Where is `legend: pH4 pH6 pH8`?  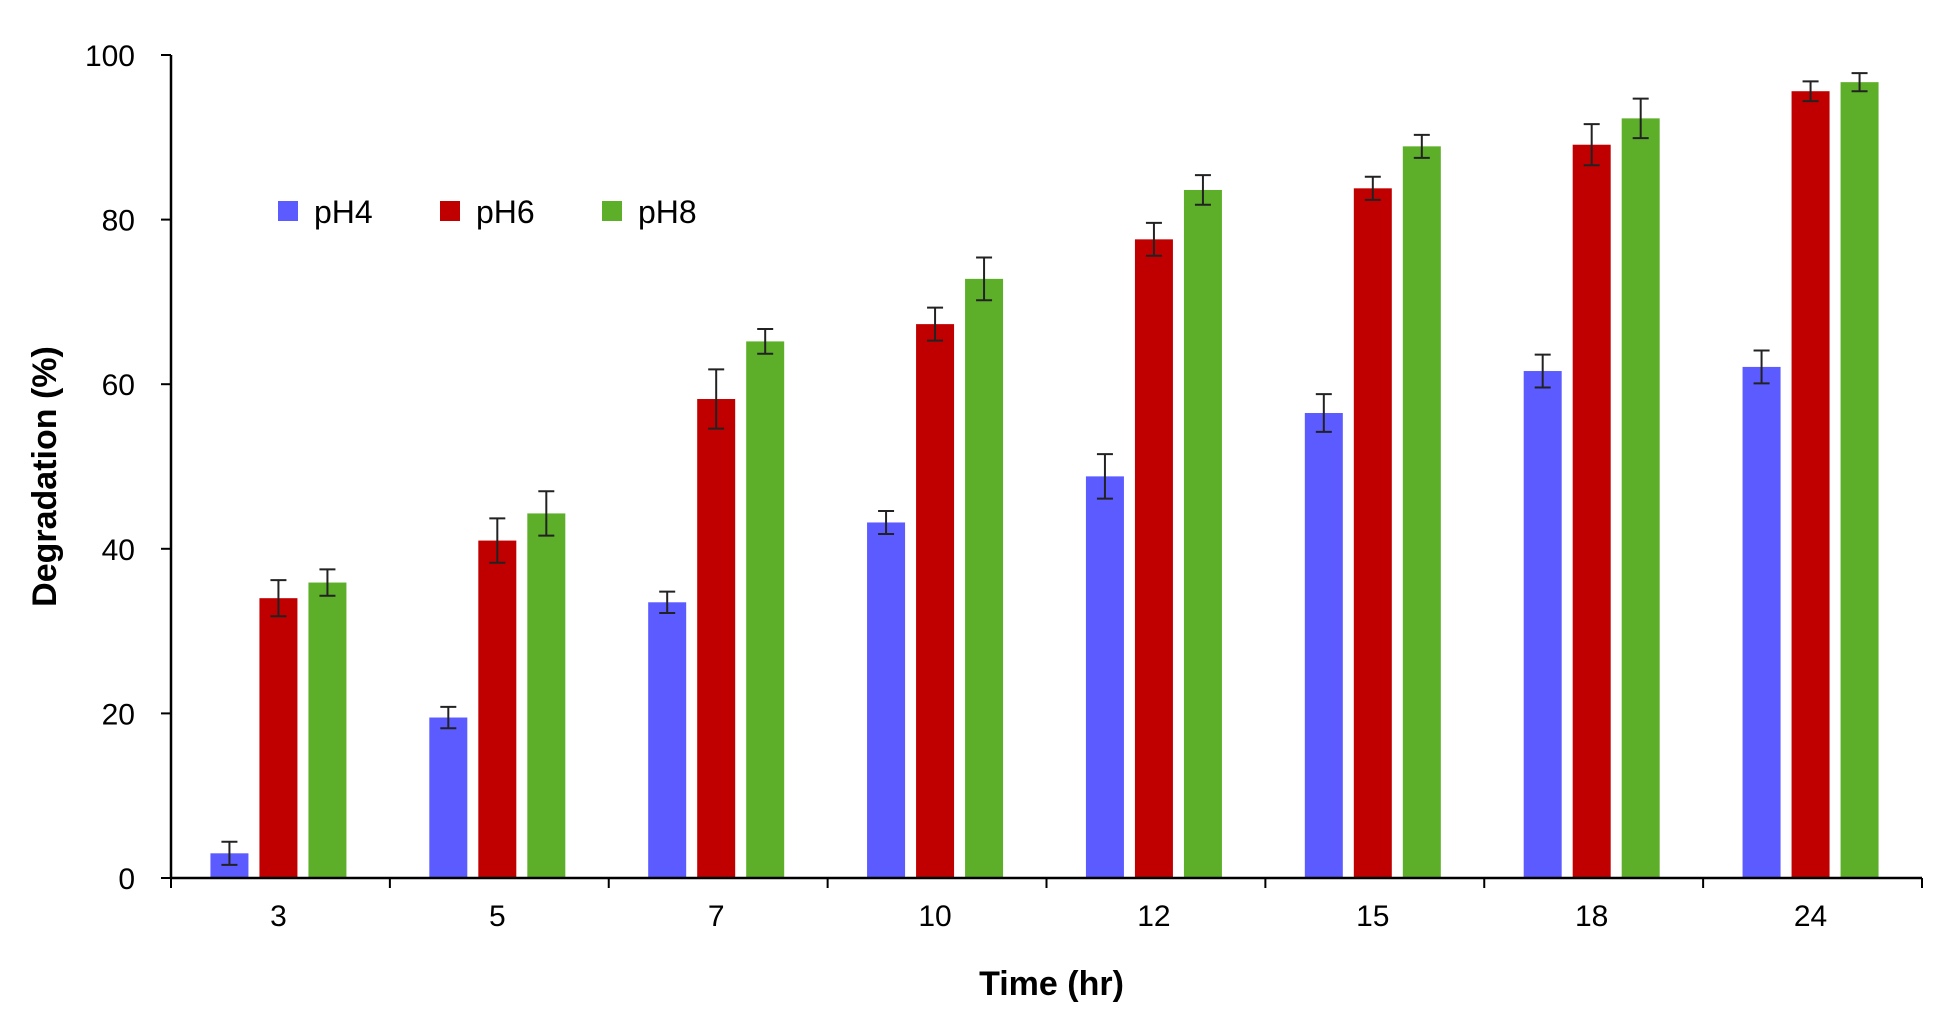 legend: pH4 pH6 pH8 is located at coordinates (487, 212).